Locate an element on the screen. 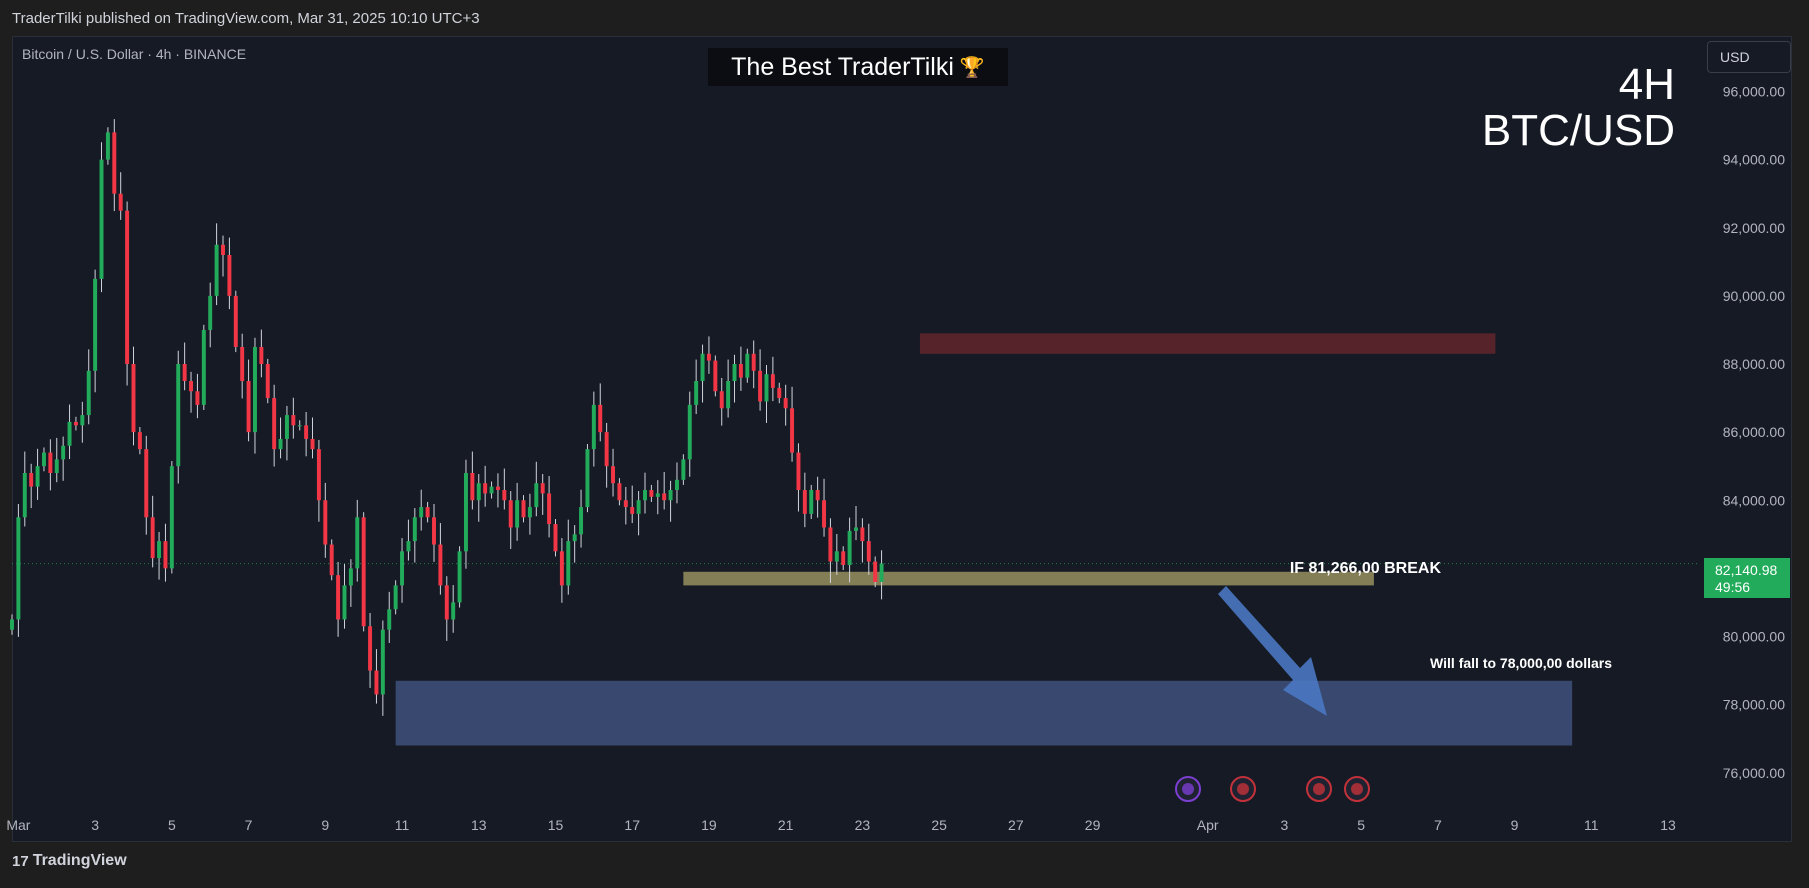  x-tick-label: 21 is located at coordinates (786, 825).